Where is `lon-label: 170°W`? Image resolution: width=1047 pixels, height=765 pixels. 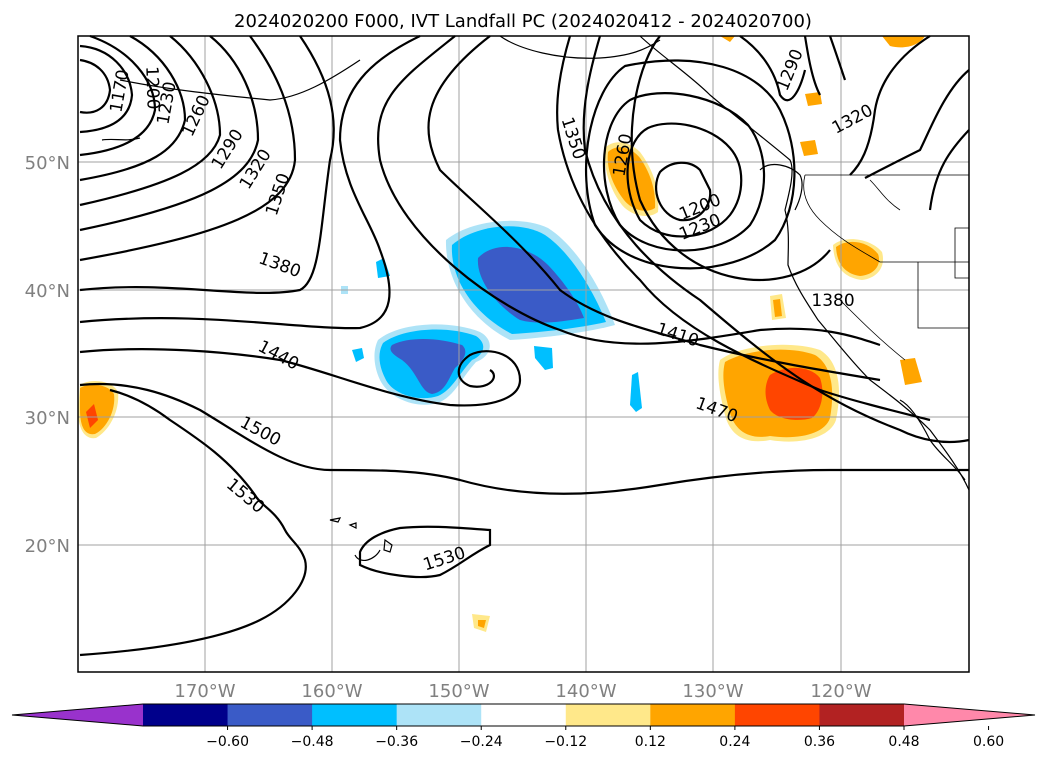
lon-label: 170°W is located at coordinates (204, 691).